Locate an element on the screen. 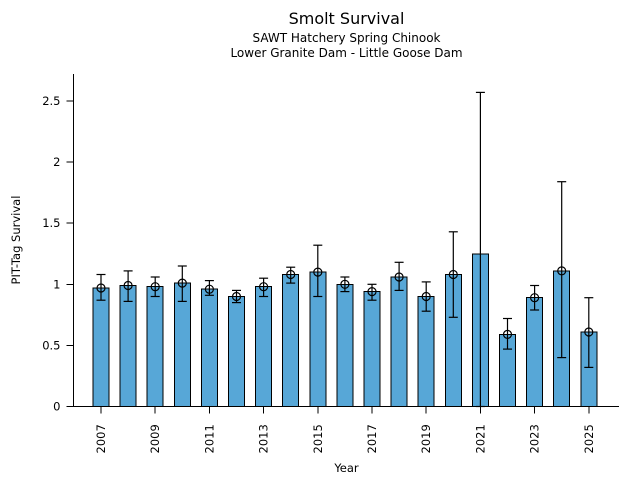 The width and height of the screenshot is (640, 480). x-tick-label-2025: 2025 is located at coordinates (589, 438).